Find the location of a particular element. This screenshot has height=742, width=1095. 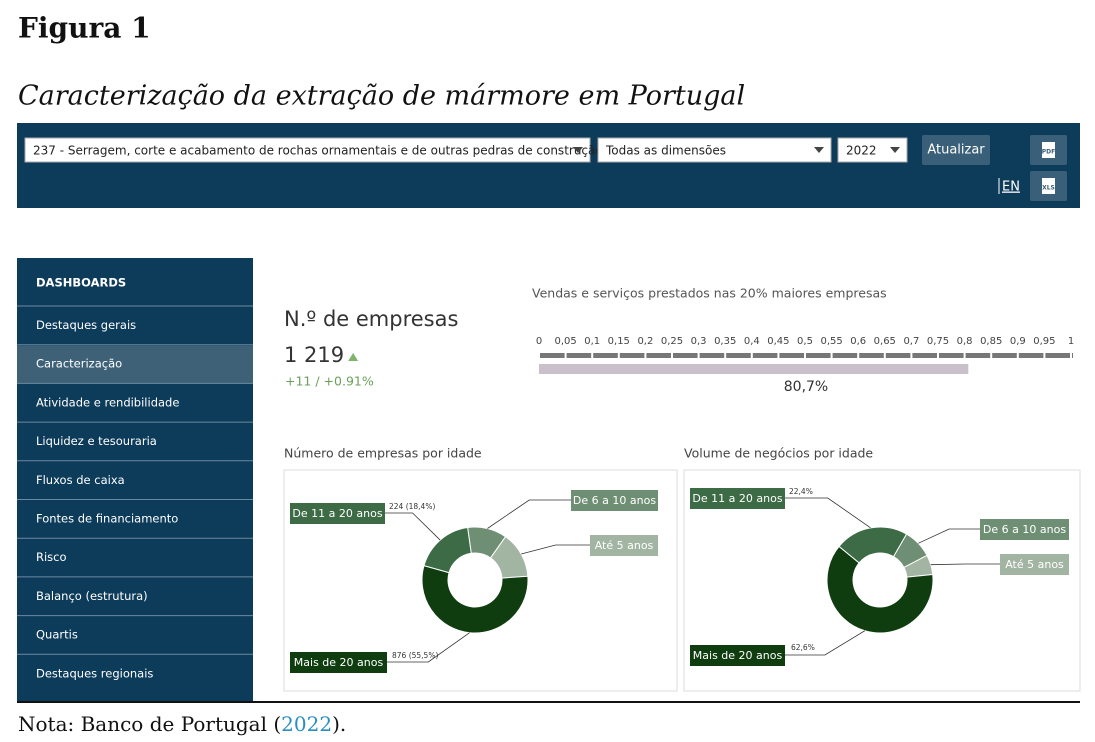

x-tick-label: 1 is located at coordinates (1071, 341).